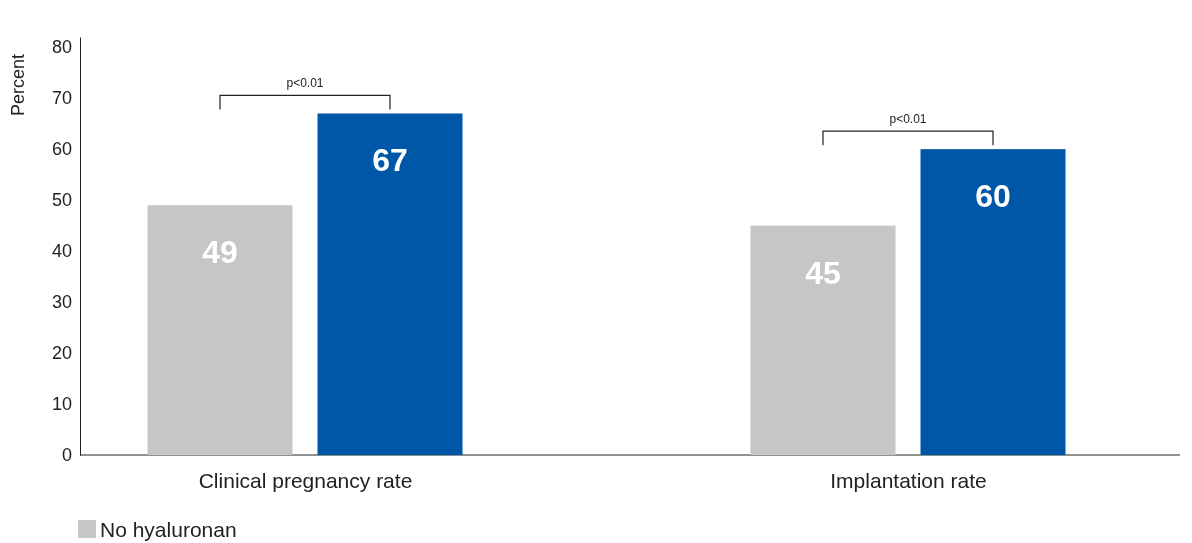  What do you see at coordinates (908, 480) in the screenshot?
I see `x-tick-label: Implantation rate` at bounding box center [908, 480].